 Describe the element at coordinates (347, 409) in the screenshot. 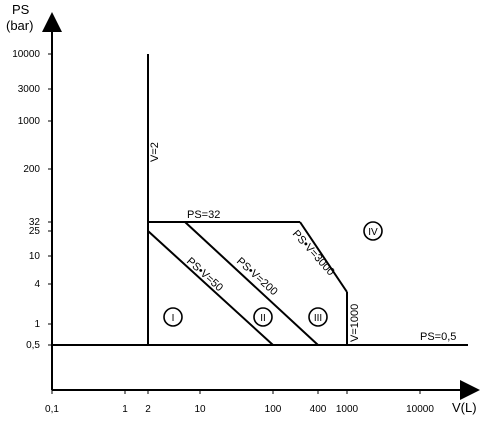

I see `x-tick-label: 1000` at that location.